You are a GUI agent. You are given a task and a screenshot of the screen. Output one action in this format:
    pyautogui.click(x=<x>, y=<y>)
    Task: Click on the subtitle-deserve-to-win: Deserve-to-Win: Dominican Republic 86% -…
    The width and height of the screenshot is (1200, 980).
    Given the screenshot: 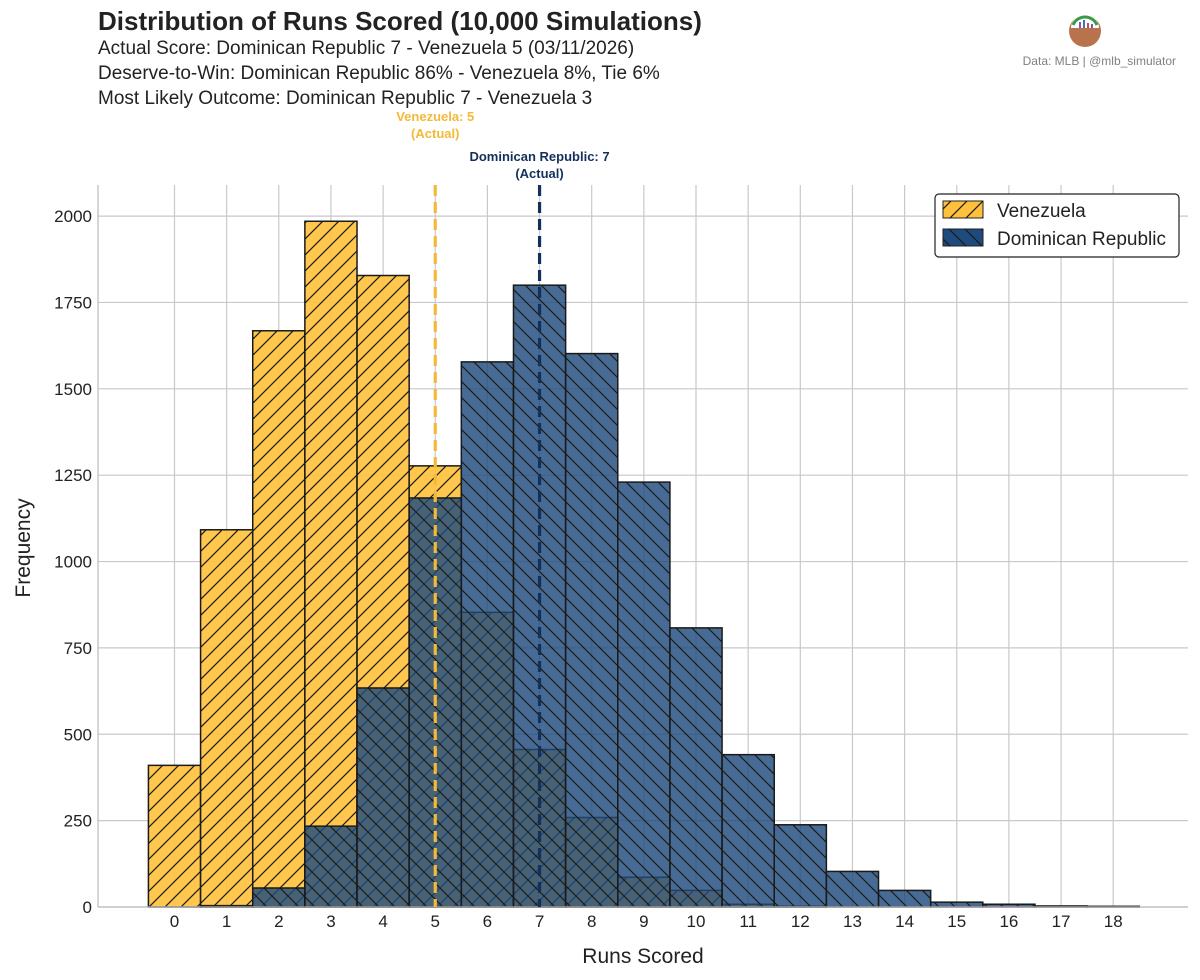 What is the action you would take?
    pyautogui.click(x=379, y=73)
    